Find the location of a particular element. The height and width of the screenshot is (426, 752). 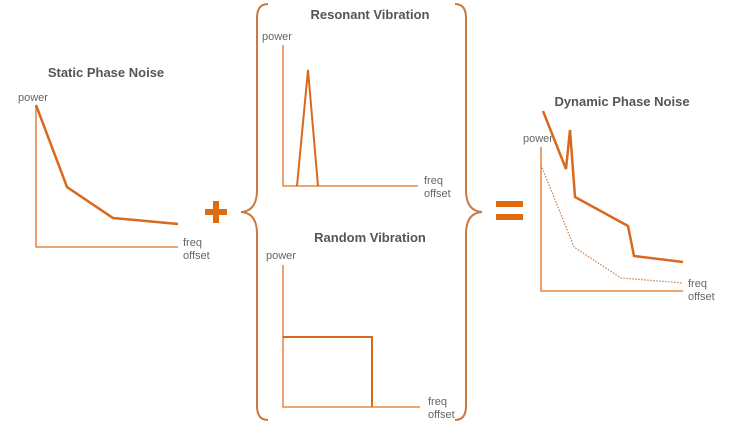

resonant-axes is located at coordinates (350, 116).